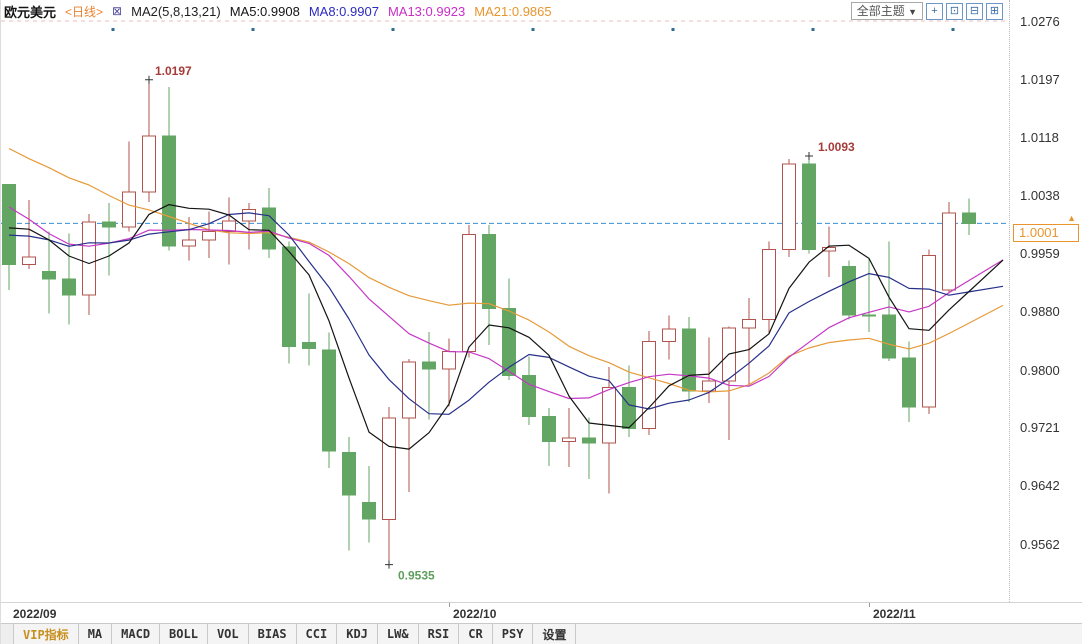 This screenshot has height=644, width=1082. Describe the element at coordinates (273, 634) in the screenshot. I see `indicator-tab-bias: BIAS` at that location.